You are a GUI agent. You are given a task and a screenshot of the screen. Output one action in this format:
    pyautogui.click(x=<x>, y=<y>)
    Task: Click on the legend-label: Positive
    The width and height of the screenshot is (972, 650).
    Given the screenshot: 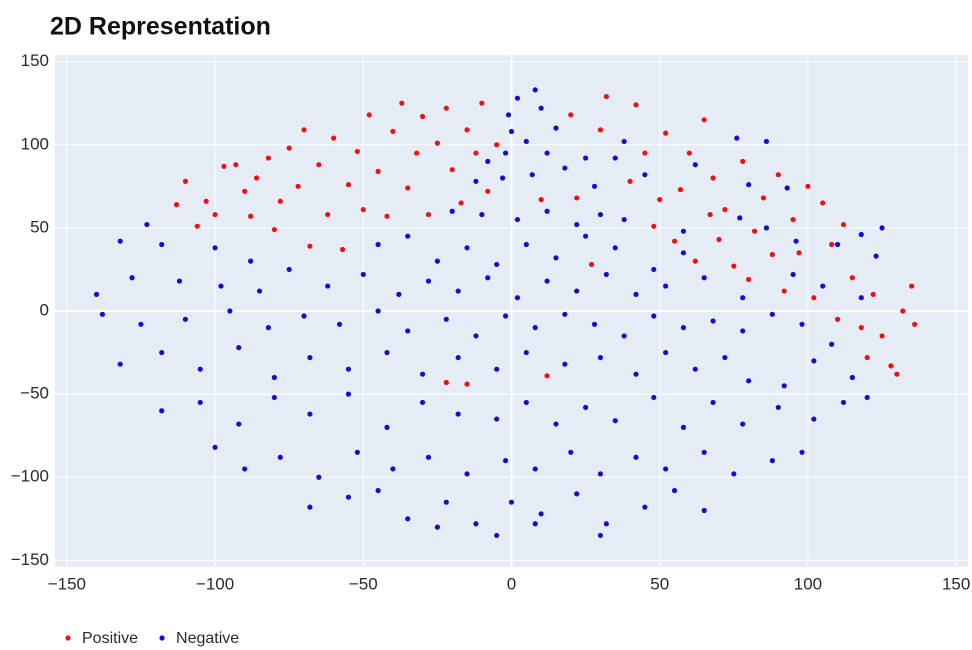 What is the action you would take?
    pyautogui.click(x=110, y=638)
    